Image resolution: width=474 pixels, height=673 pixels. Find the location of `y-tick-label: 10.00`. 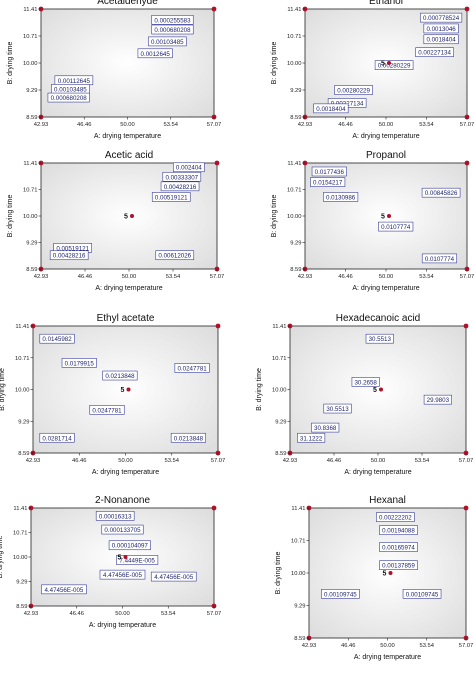

y-tick-label: 10.00 is located at coordinates (22, 391).